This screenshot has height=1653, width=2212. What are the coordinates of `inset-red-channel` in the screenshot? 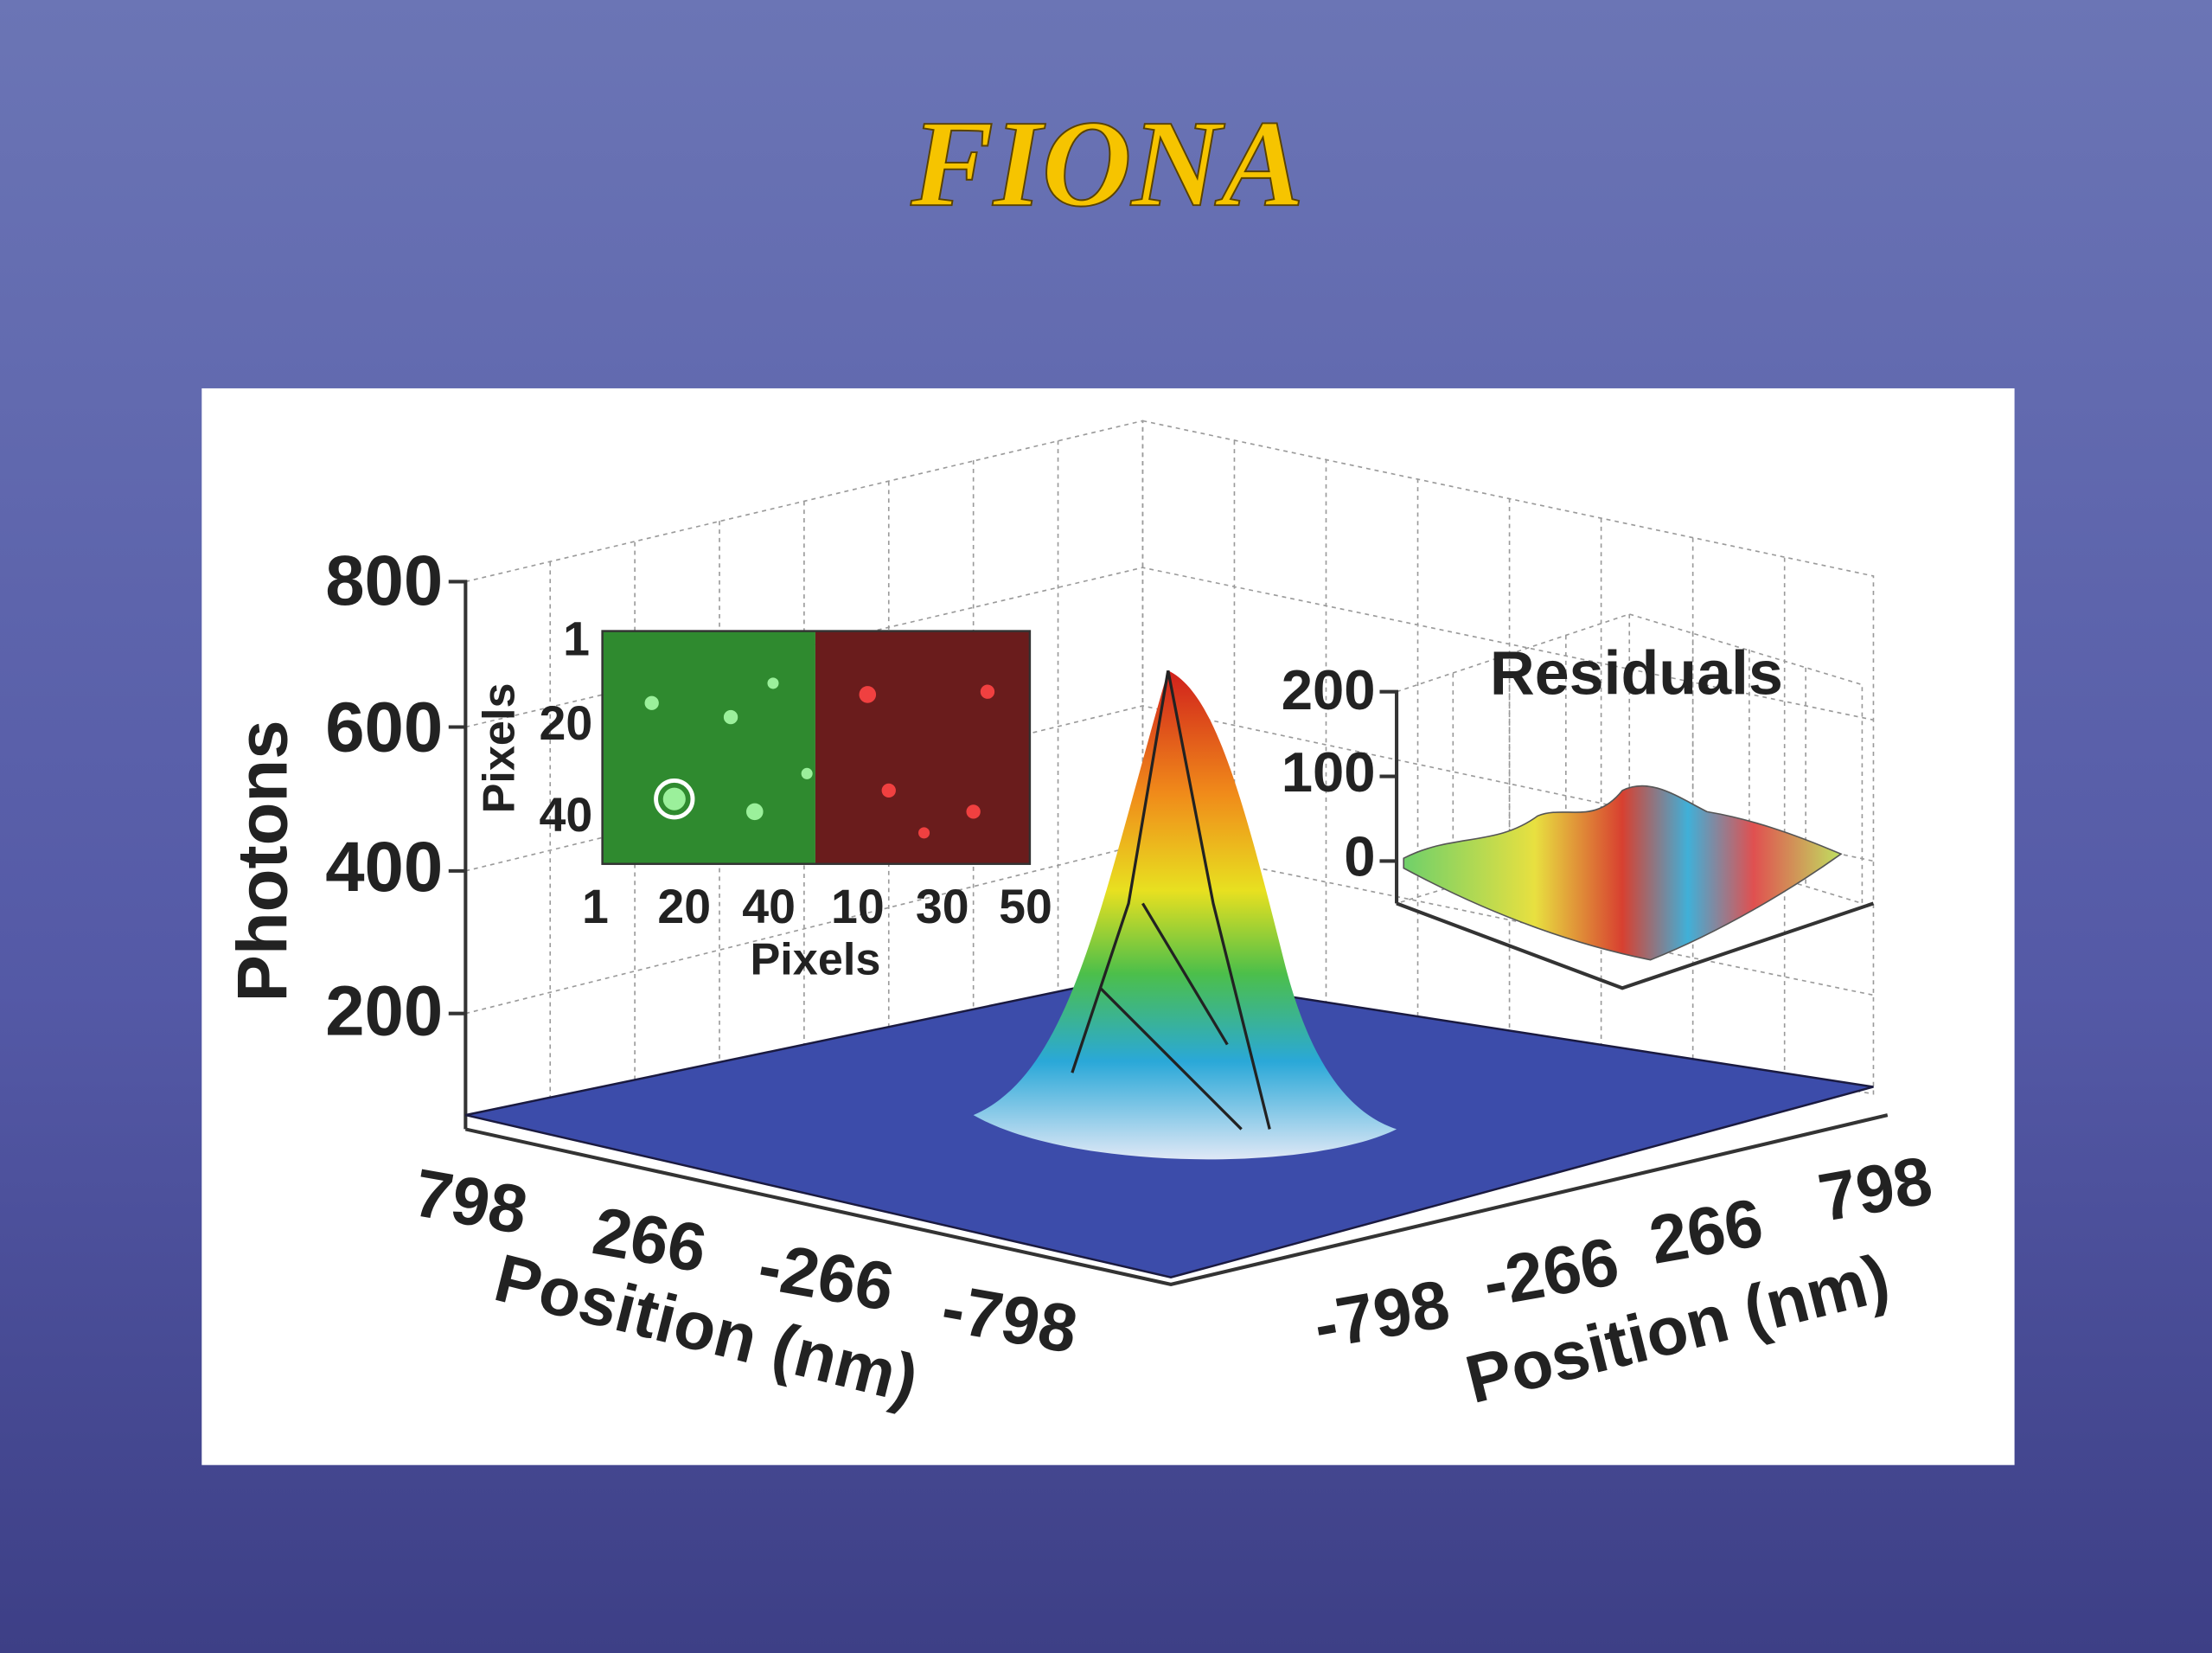 It's located at (922, 747).